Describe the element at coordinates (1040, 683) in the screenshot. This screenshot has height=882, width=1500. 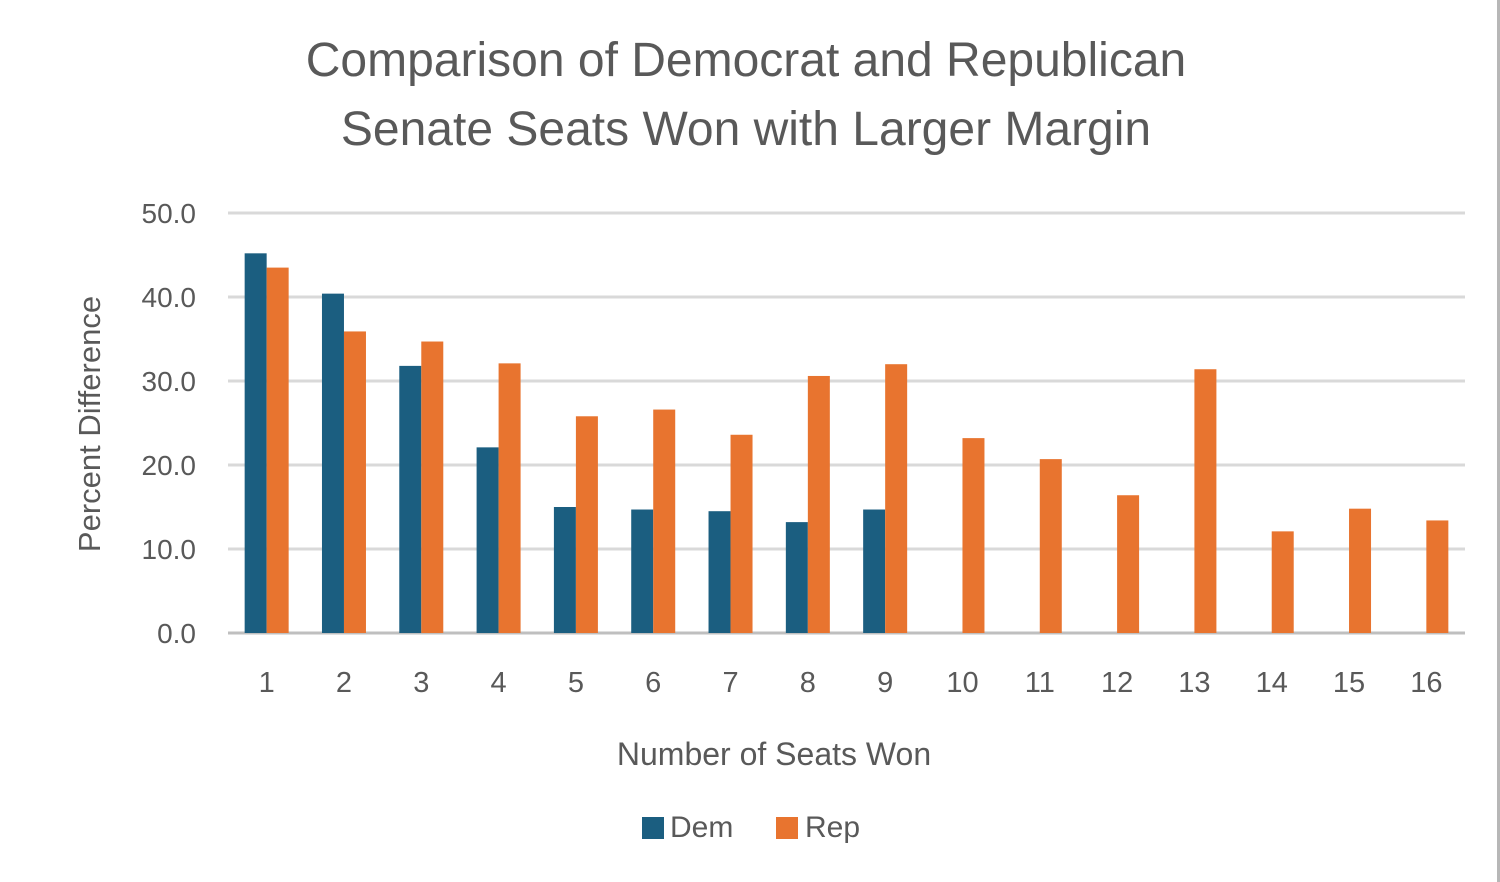
I see `x-tick-label: 11` at that location.